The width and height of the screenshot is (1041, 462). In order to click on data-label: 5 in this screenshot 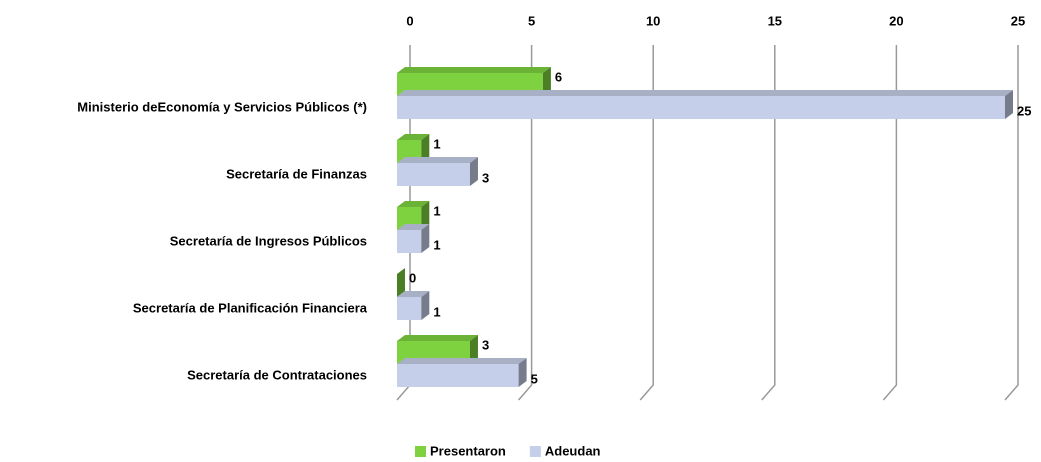, I will do `click(534, 378)`.